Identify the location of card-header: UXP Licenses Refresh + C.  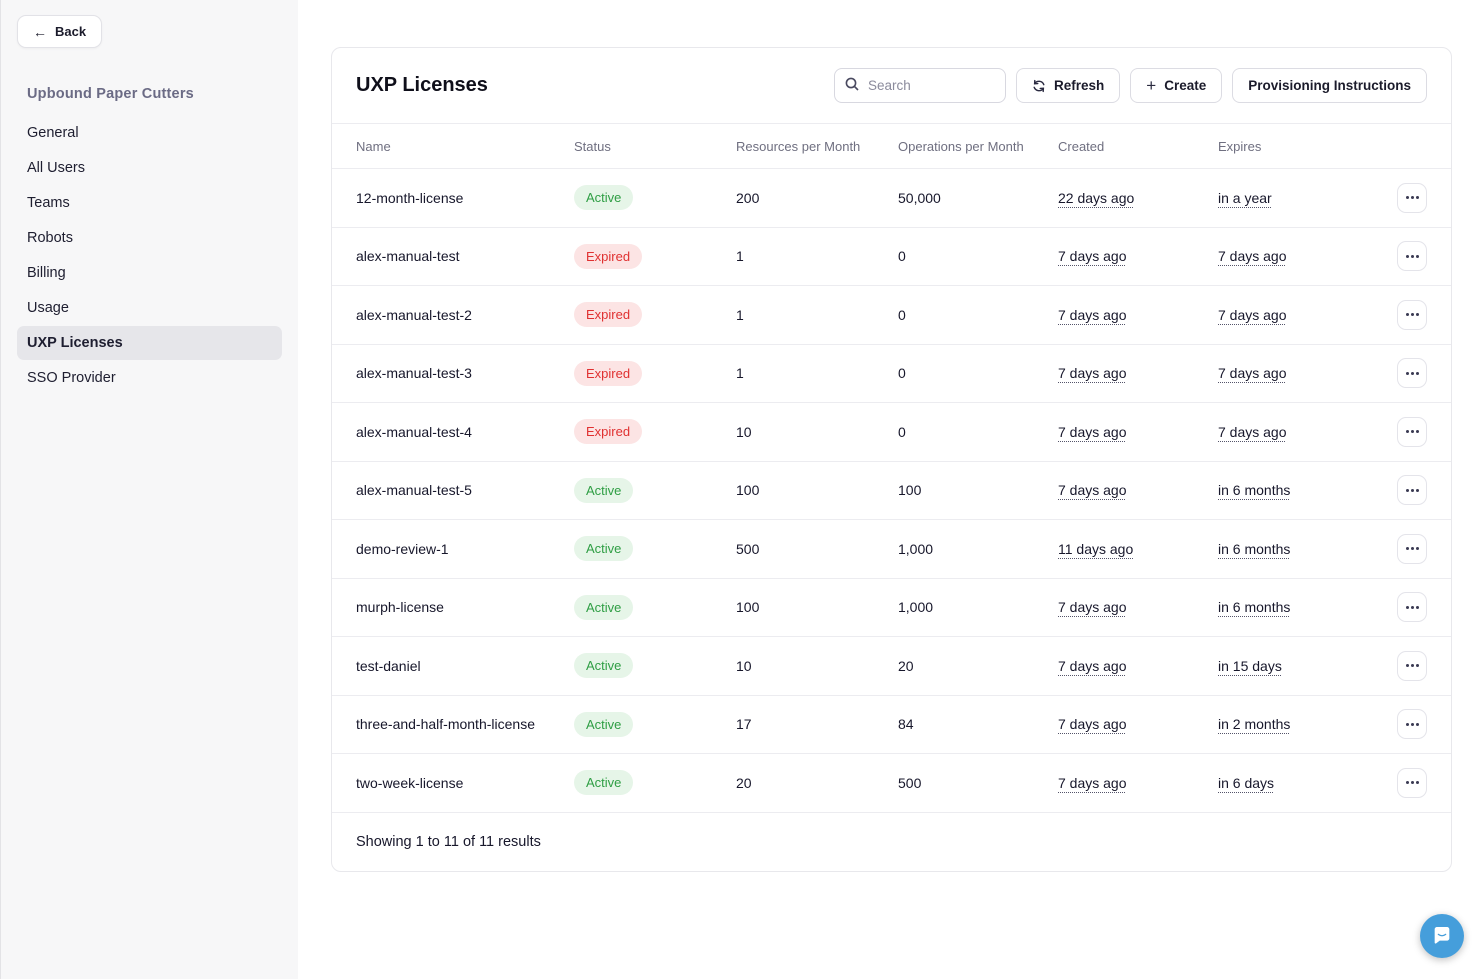
(891, 85).